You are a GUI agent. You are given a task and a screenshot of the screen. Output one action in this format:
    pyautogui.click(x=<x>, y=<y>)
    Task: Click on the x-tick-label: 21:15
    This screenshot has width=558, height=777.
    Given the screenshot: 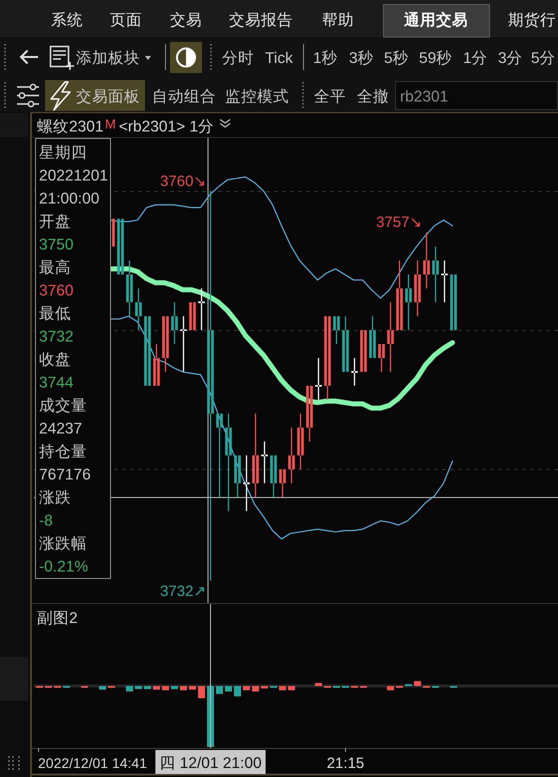 What is the action you would take?
    pyautogui.click(x=345, y=763)
    